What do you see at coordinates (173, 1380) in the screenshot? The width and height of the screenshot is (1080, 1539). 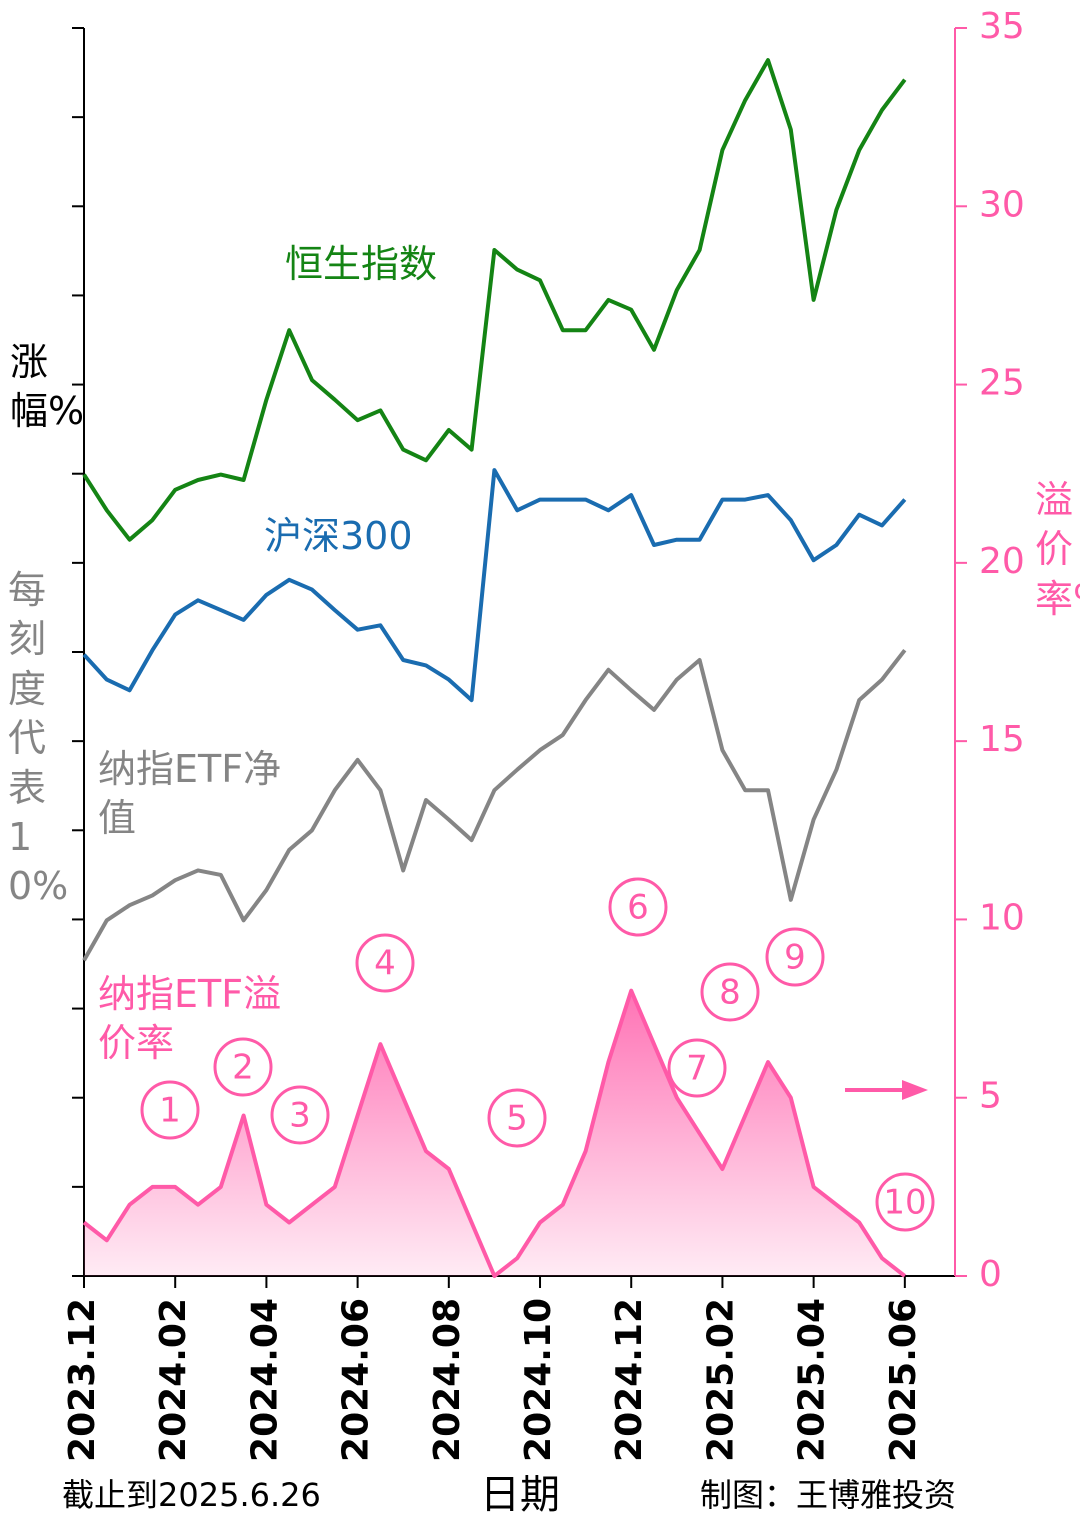 I see `x-tick-label: 2024.02` at bounding box center [173, 1380].